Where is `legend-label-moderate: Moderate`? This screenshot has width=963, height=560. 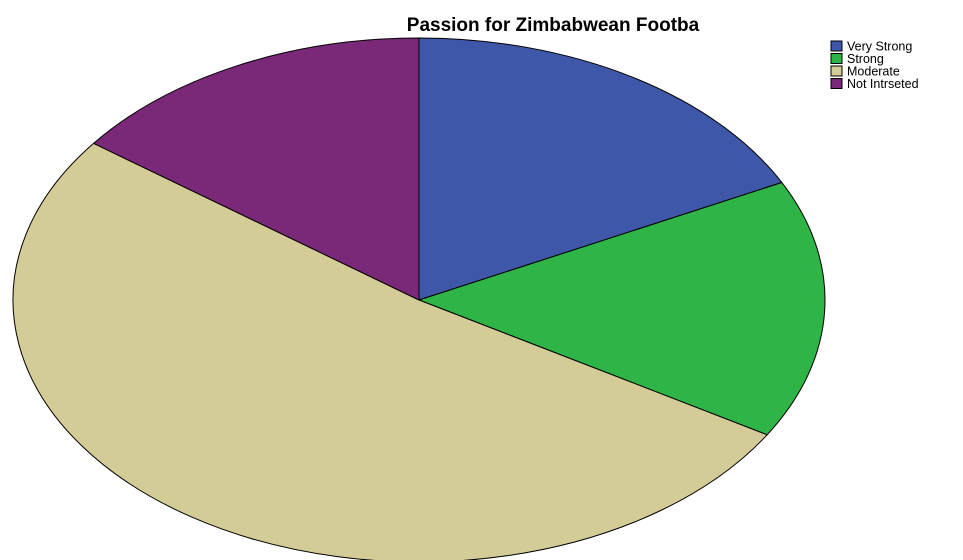
legend-label-moderate: Moderate is located at coordinates (873, 72).